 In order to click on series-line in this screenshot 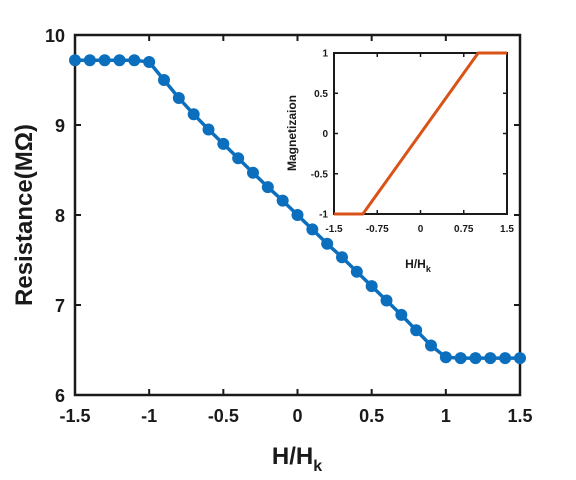, I will do `click(420, 133)`.